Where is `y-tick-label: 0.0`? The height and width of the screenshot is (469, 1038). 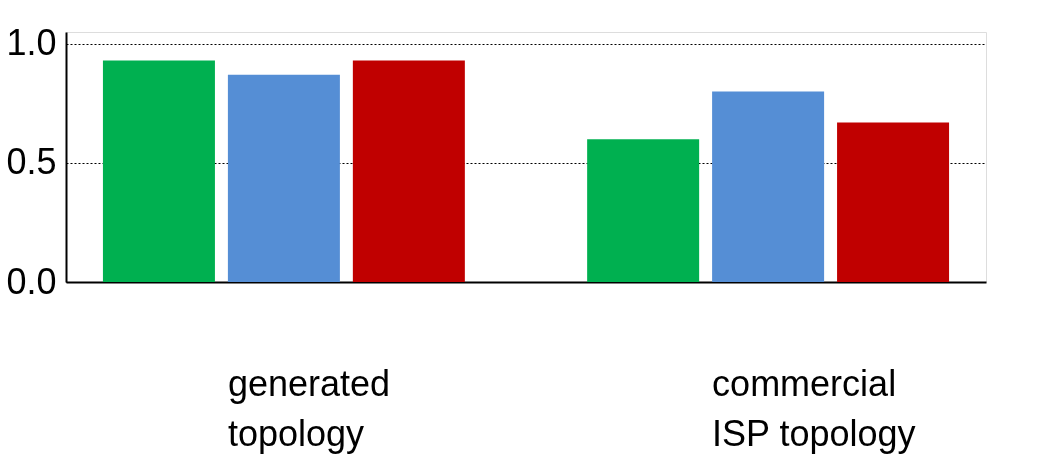
y-tick-label: 0.0 is located at coordinates (31, 281).